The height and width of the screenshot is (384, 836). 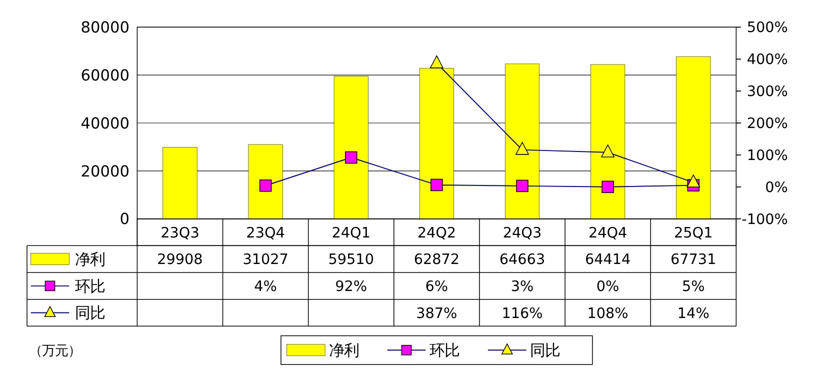 What do you see at coordinates (89, 286) in the screenshot?
I see `text: 环比` at bounding box center [89, 286].